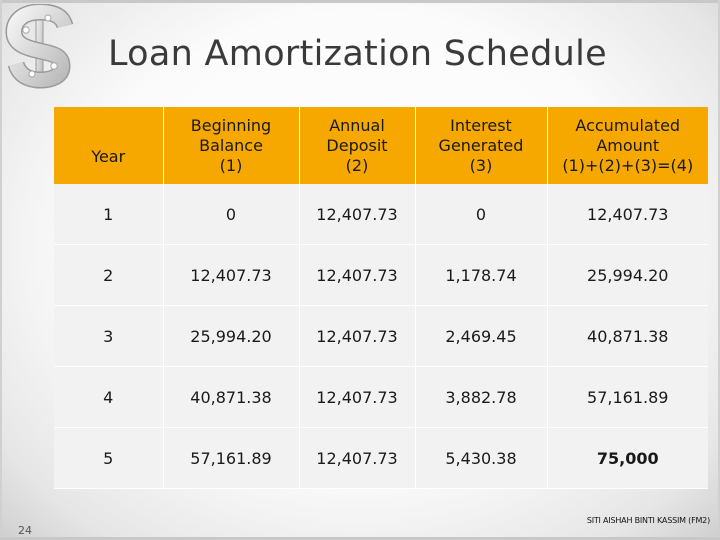 The height and width of the screenshot is (540, 720). Describe the element at coordinates (360, 1) in the screenshot. I see `frame-top` at that location.